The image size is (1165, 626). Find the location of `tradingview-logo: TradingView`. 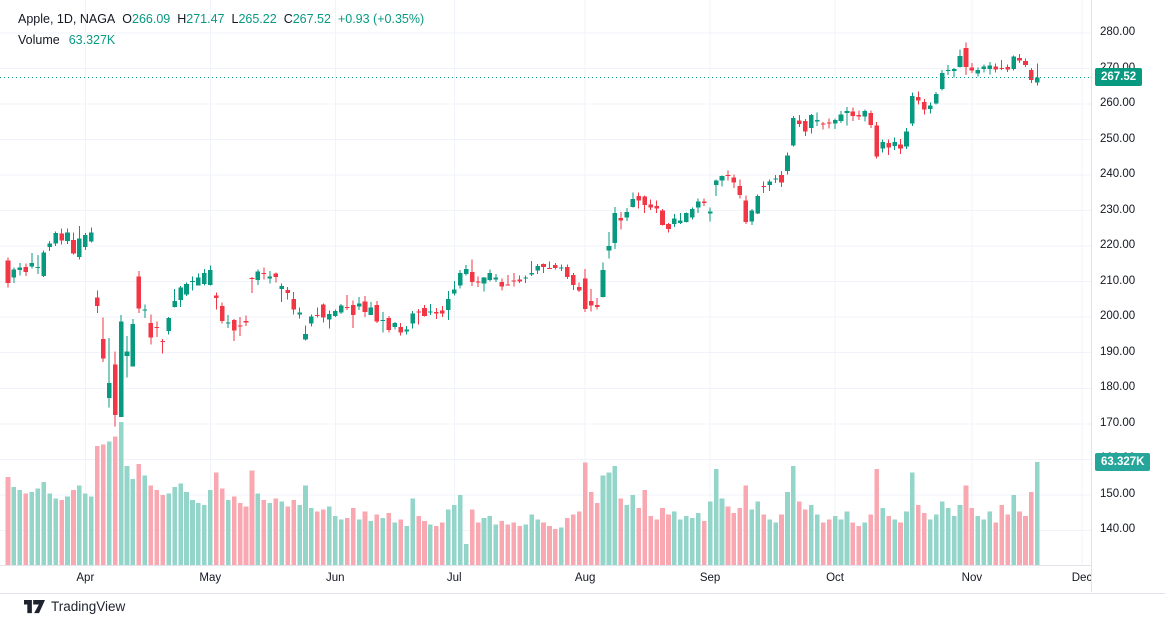

tradingview-logo: TradingView is located at coordinates (74, 606).